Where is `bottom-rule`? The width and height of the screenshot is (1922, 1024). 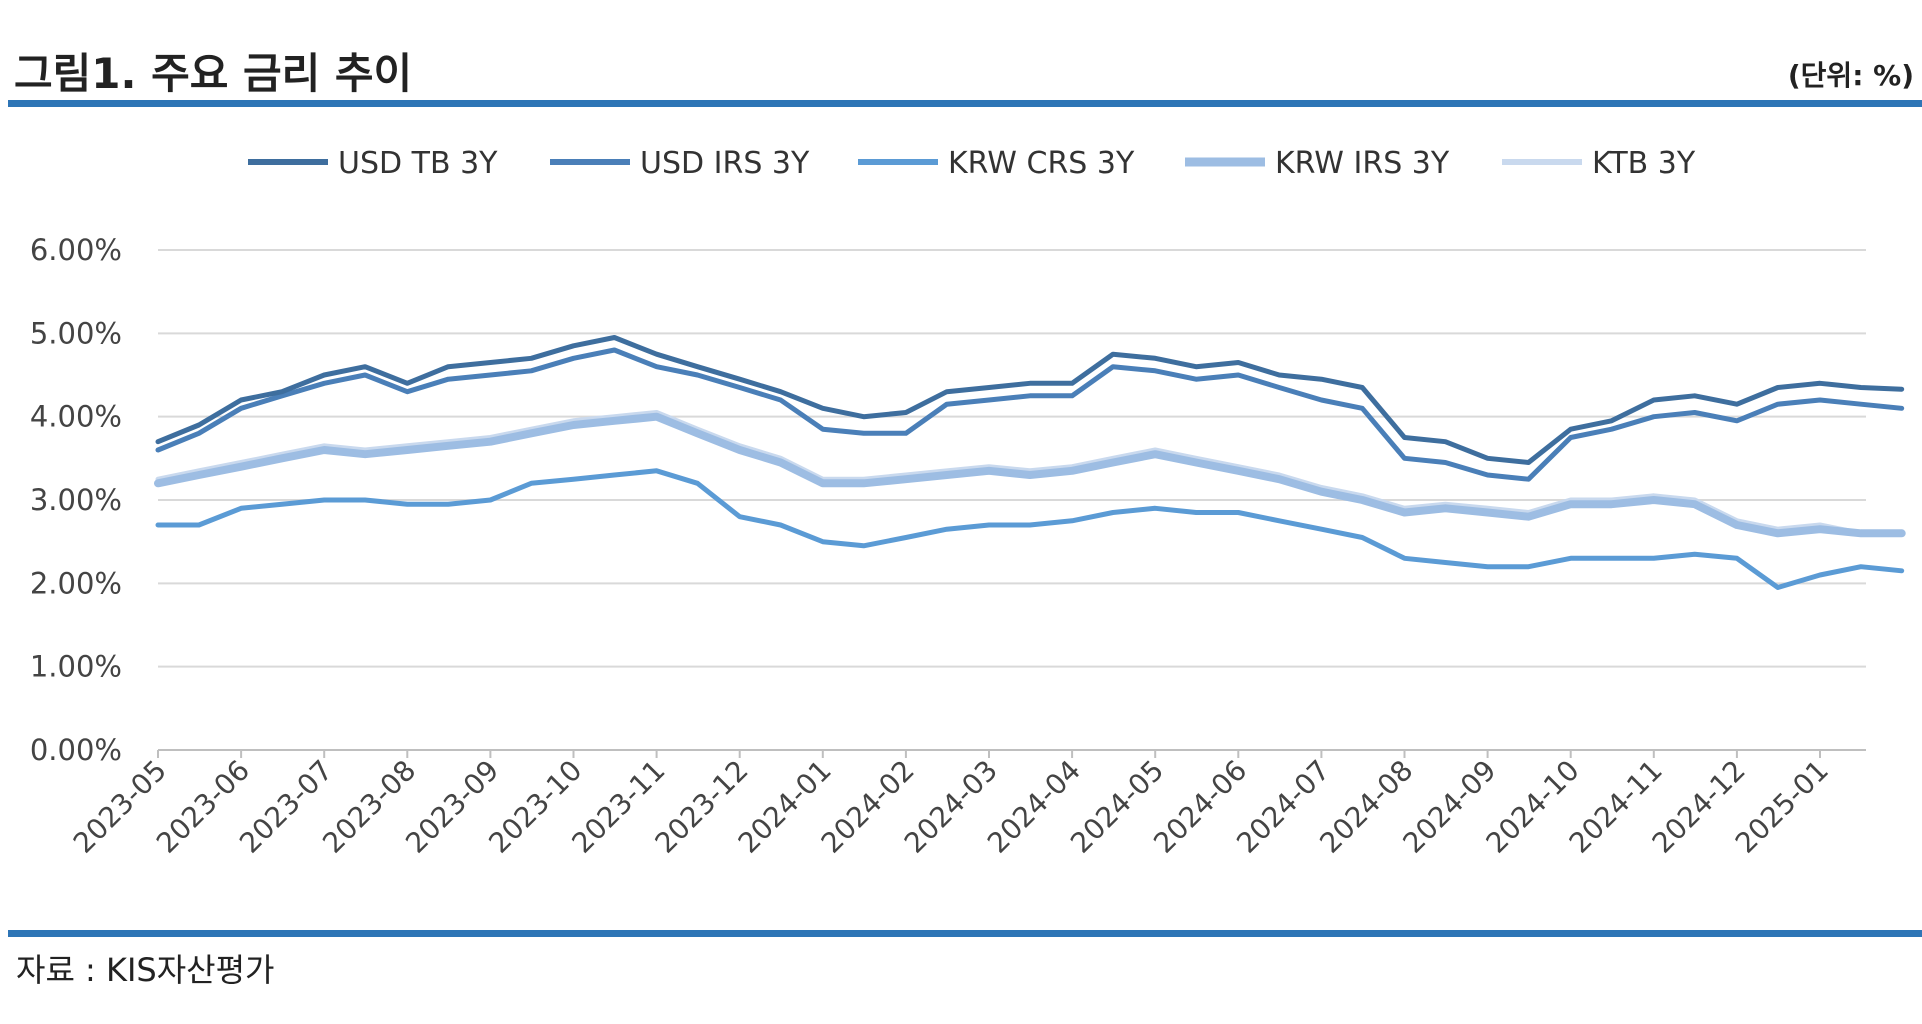 bottom-rule is located at coordinates (965, 933).